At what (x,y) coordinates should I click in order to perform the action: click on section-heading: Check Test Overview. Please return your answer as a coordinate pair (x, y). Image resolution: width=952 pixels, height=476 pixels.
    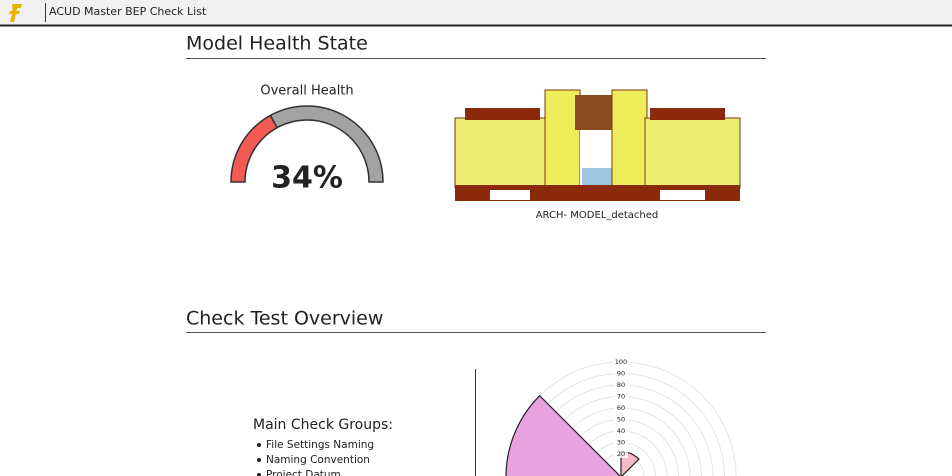
    Looking at the image, I should click on (284, 319).